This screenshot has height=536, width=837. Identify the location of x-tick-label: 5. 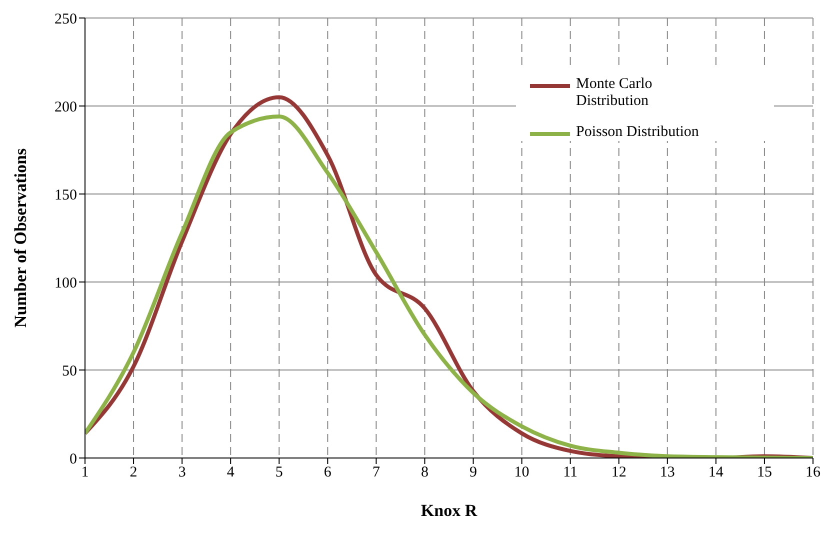
(279, 472).